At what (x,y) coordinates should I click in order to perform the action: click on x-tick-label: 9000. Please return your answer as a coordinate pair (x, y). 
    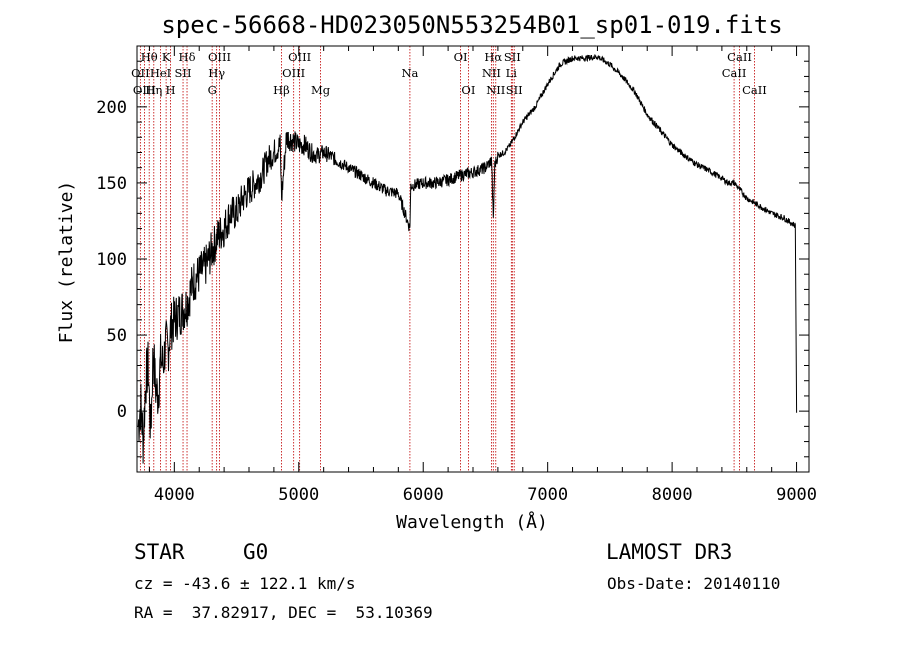
    Looking at the image, I should click on (796, 495).